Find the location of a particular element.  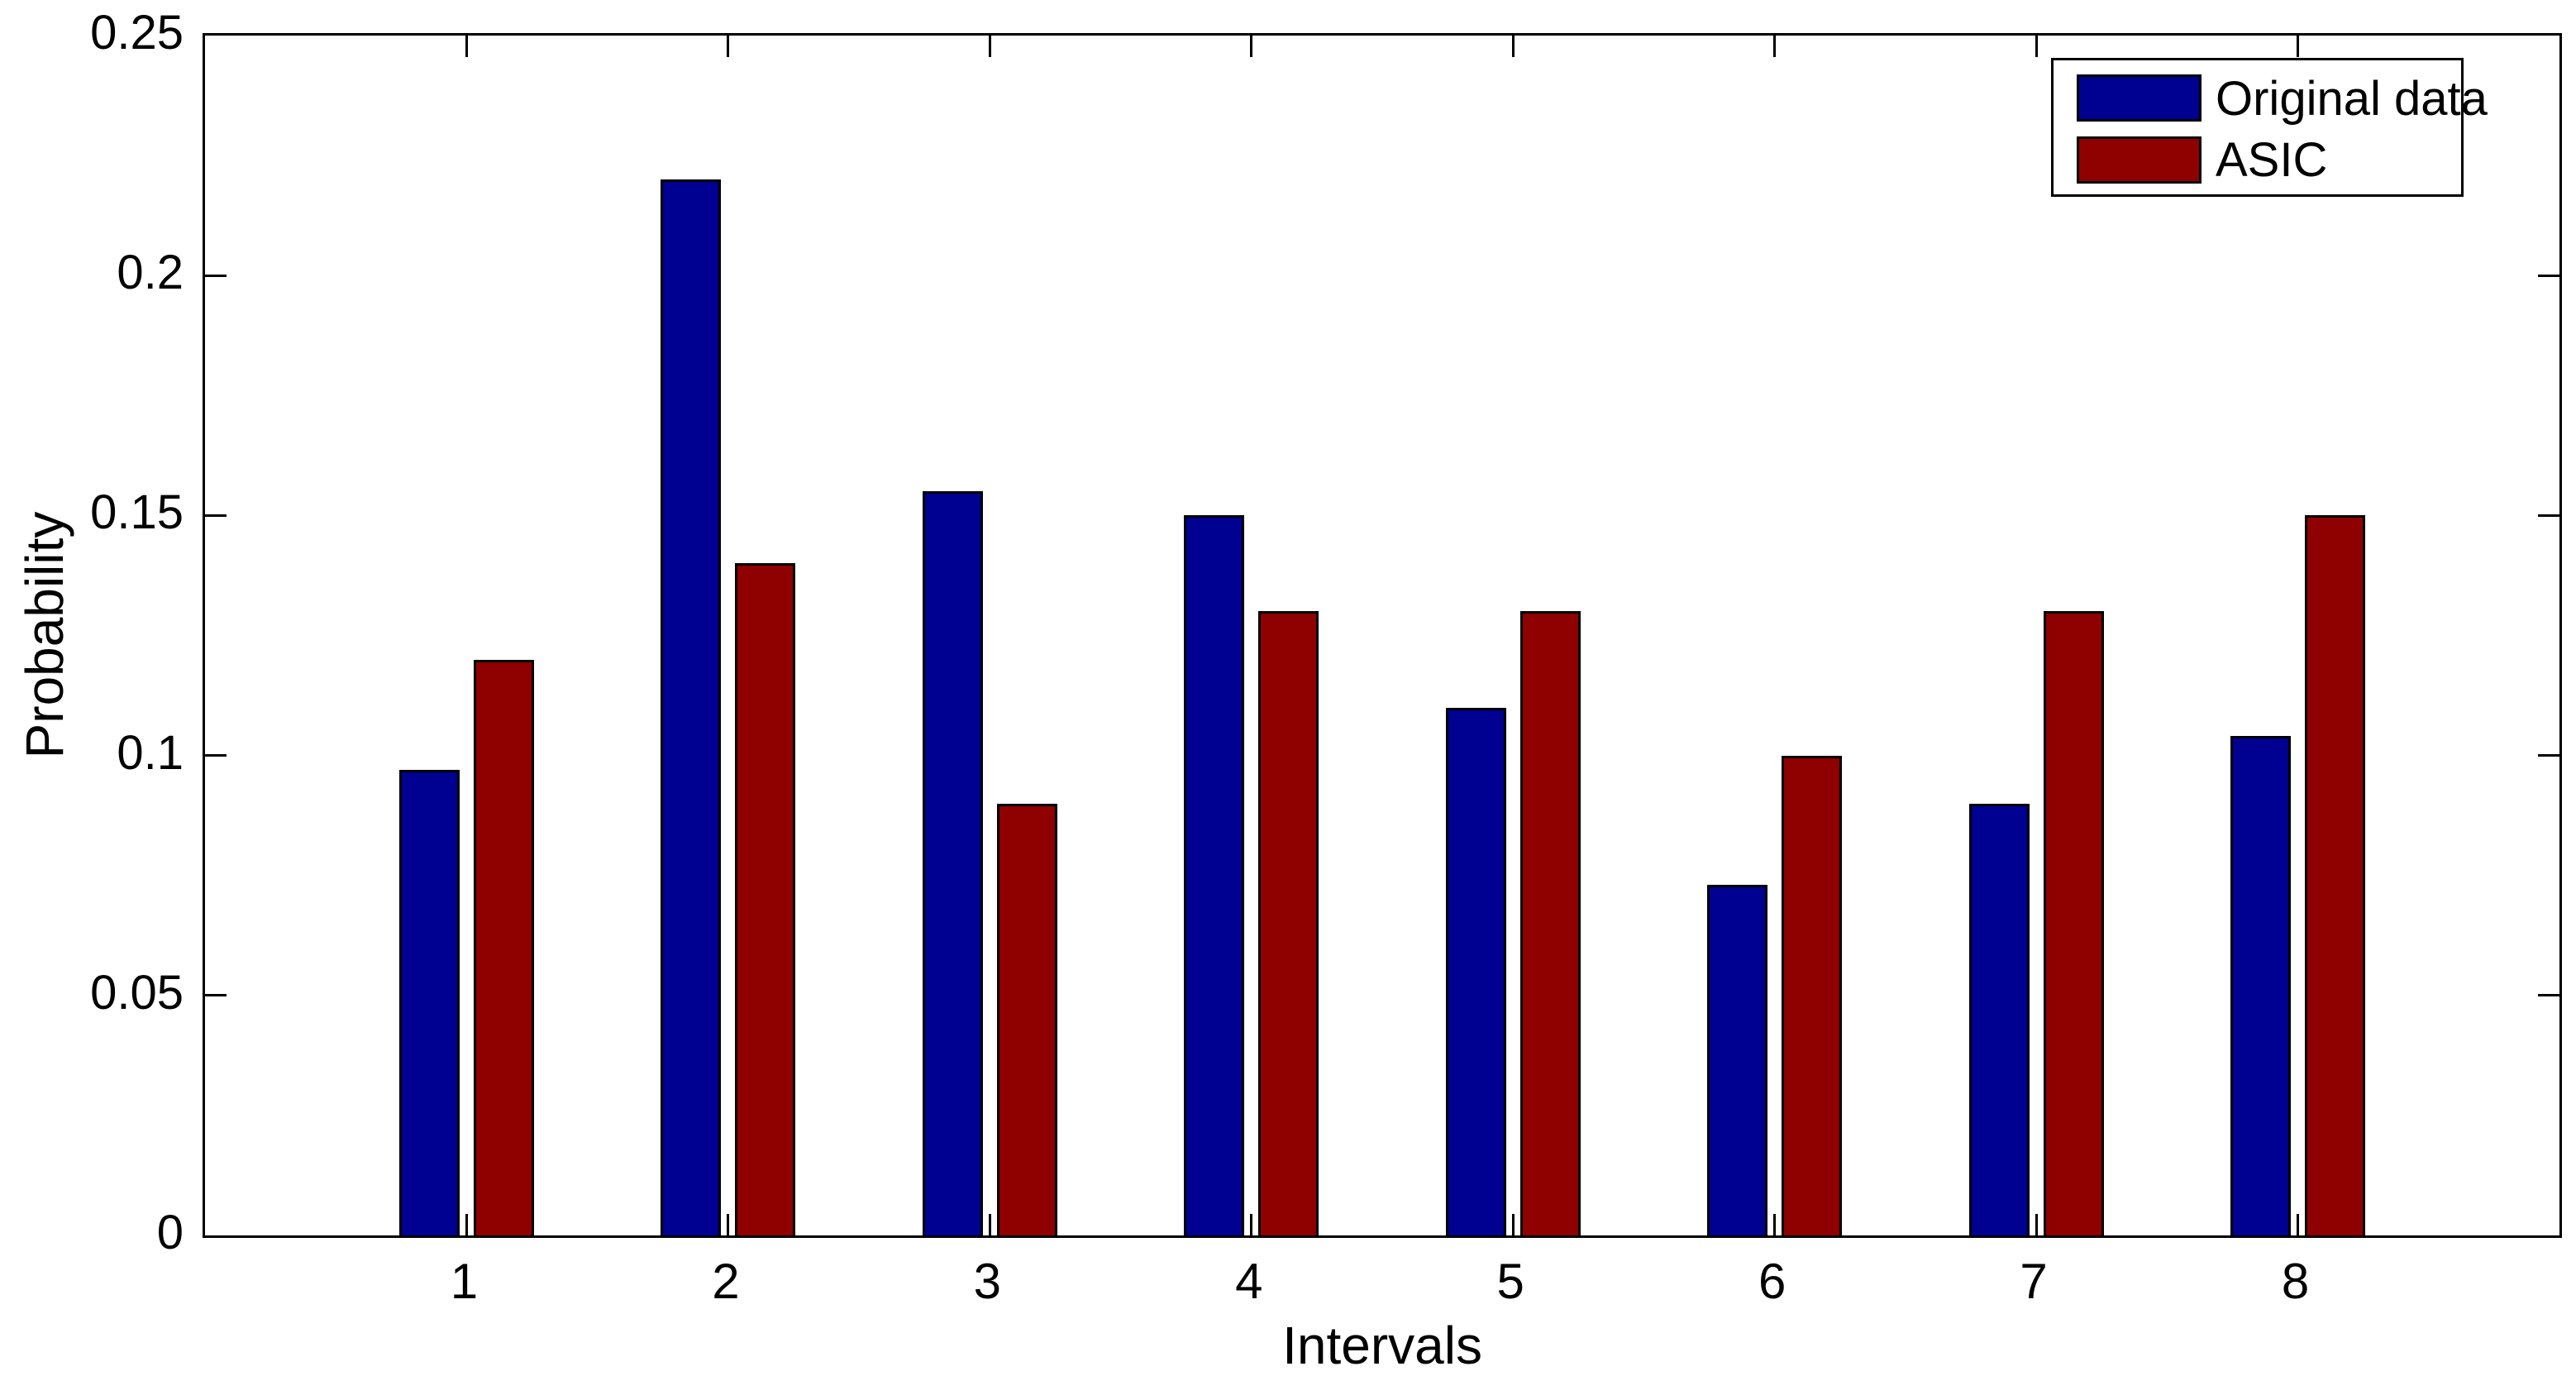

y-tick-label: 0.05 is located at coordinates (137, 992).